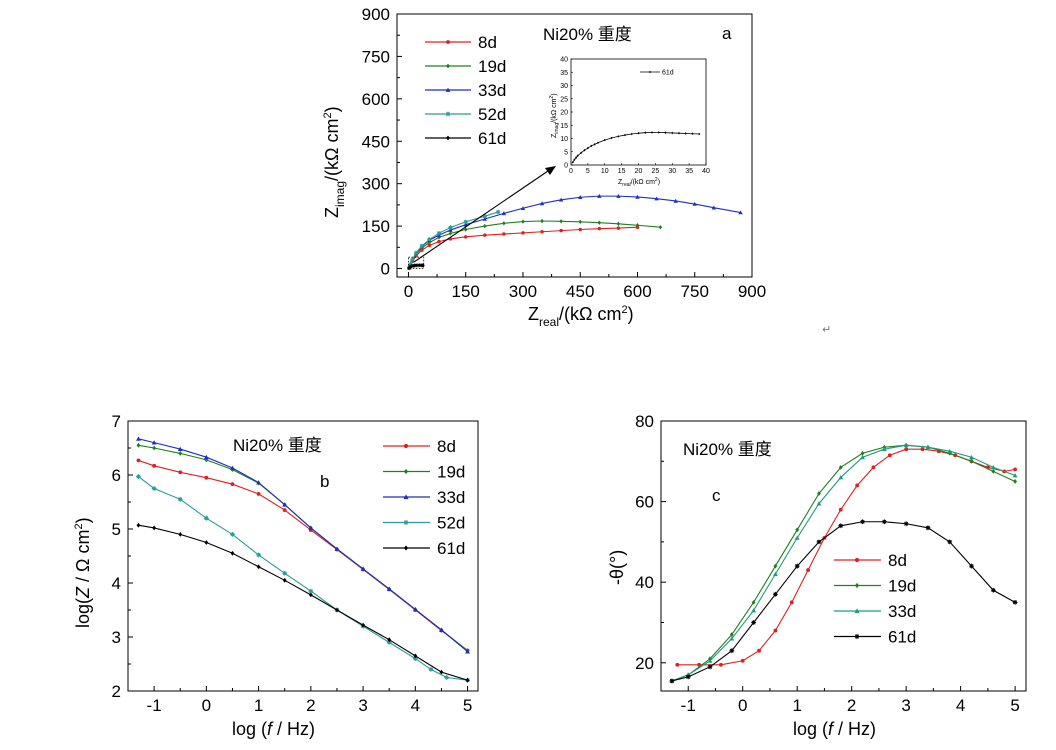 This screenshot has height=750, width=1056. What do you see at coordinates (588, 171) in the screenshot?
I see `inset-x-tick-label: 5` at bounding box center [588, 171].